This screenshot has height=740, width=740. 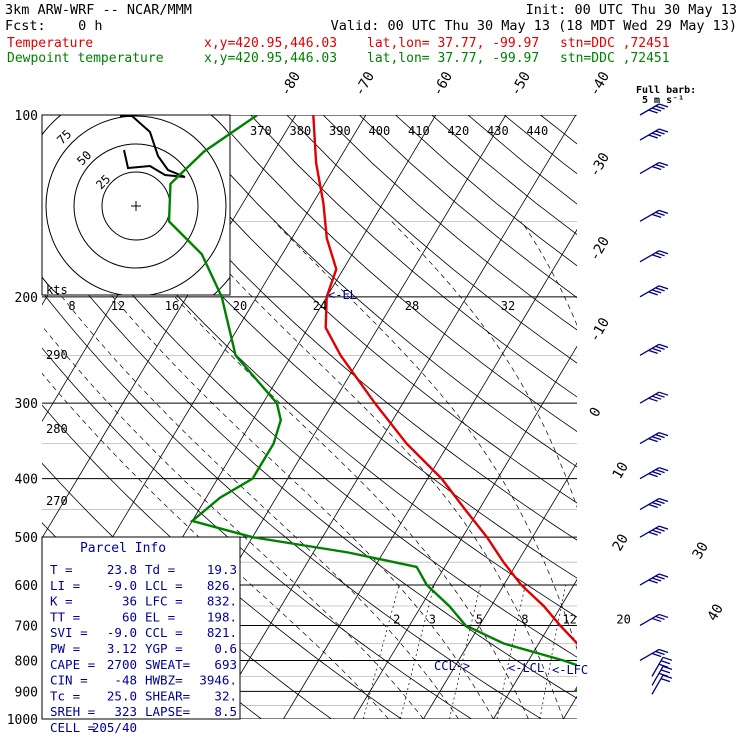 What do you see at coordinates (453, 58) in the screenshot?
I see `dew-legend-latlon: lat,lon= 37.77, -99.97` at bounding box center [453, 58].